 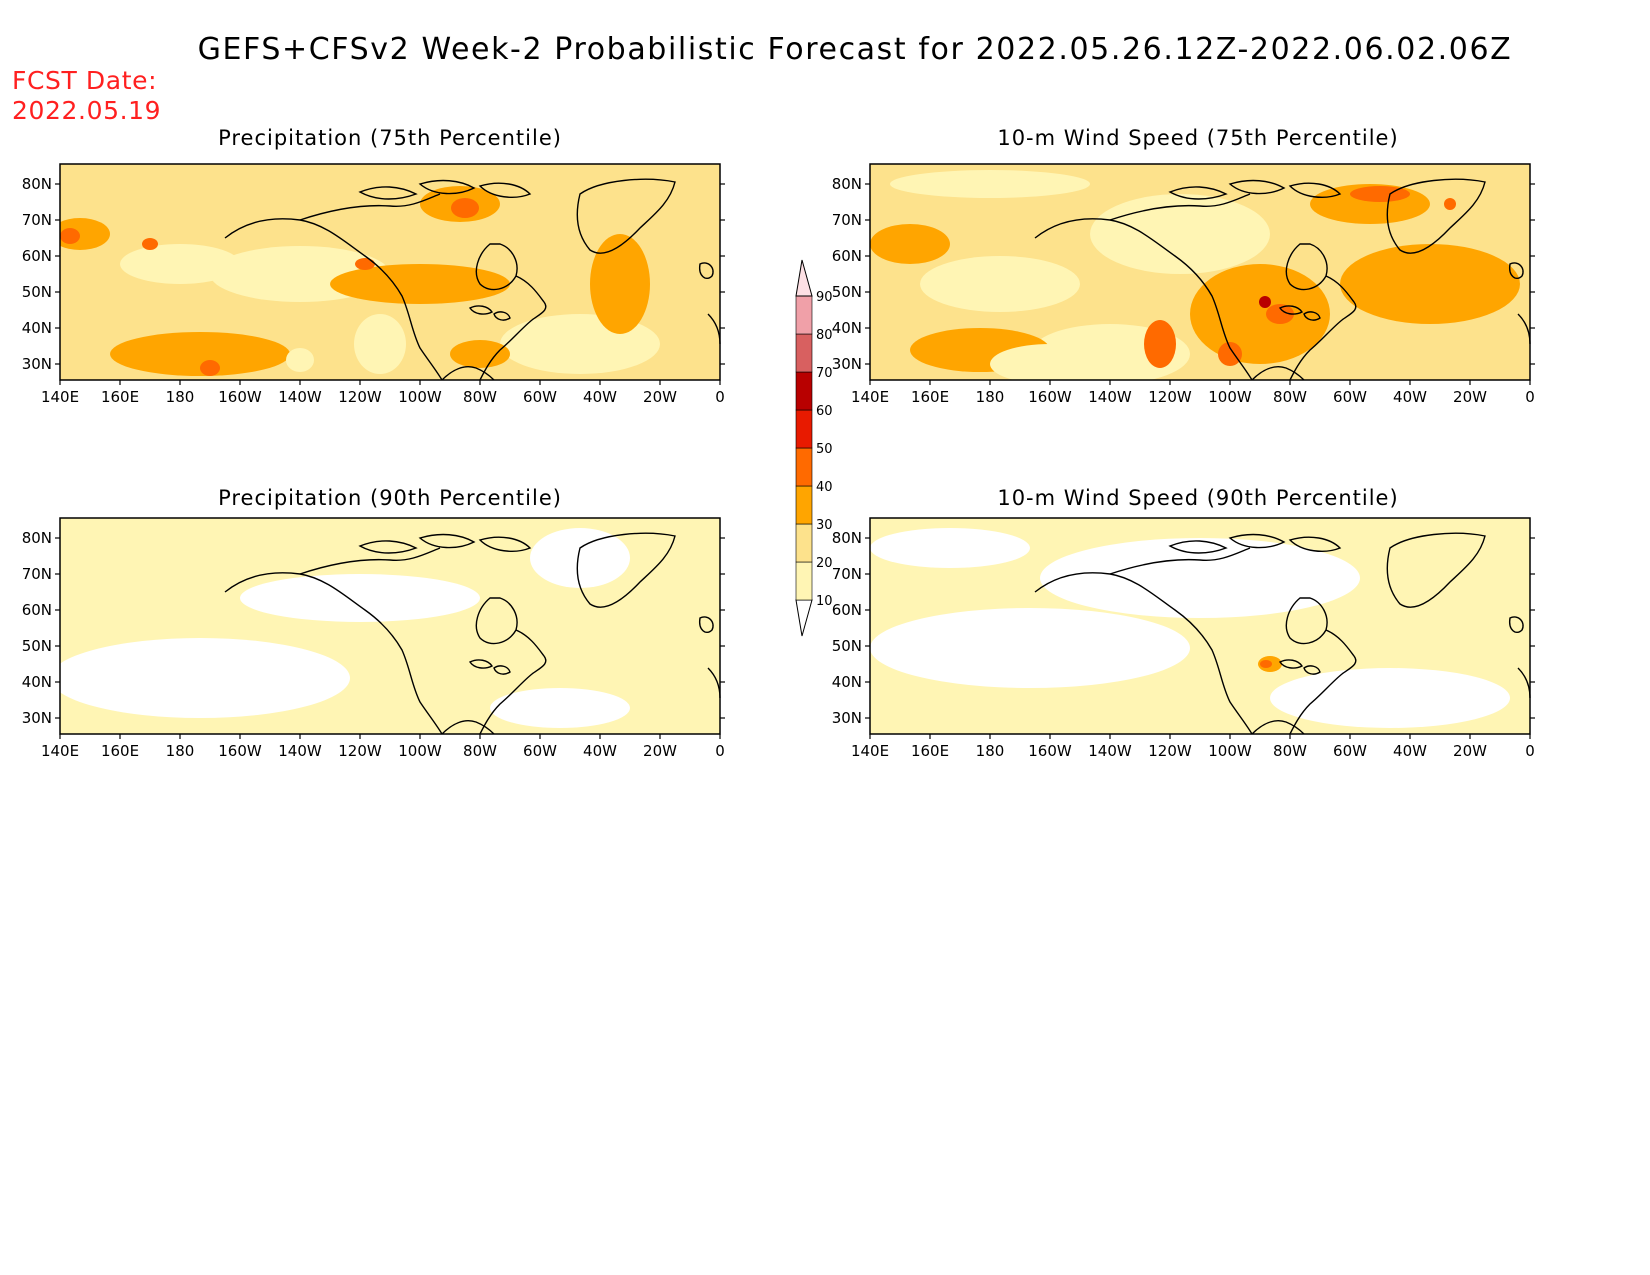 What do you see at coordinates (804, 278) in the screenshot?
I see `colorbar-upper-cap` at bounding box center [804, 278].